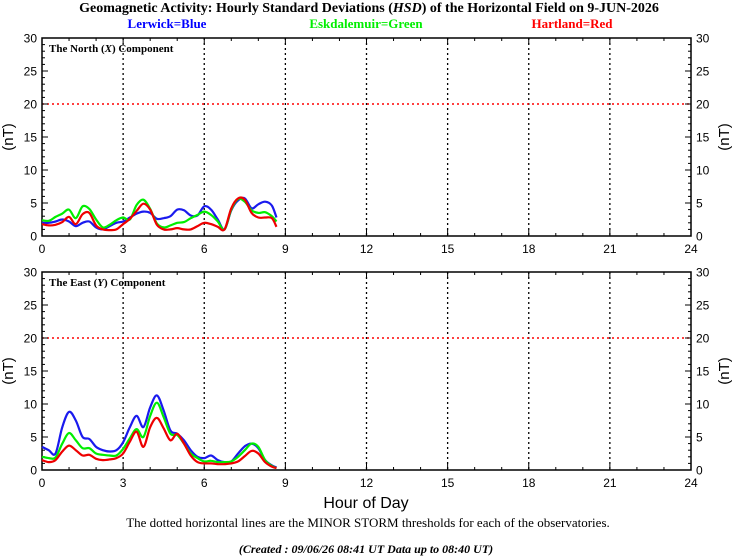 This screenshot has width=738, height=557. Describe the element at coordinates (572, 23) in the screenshot. I see `legend-hartland: Hartland=Red` at that location.